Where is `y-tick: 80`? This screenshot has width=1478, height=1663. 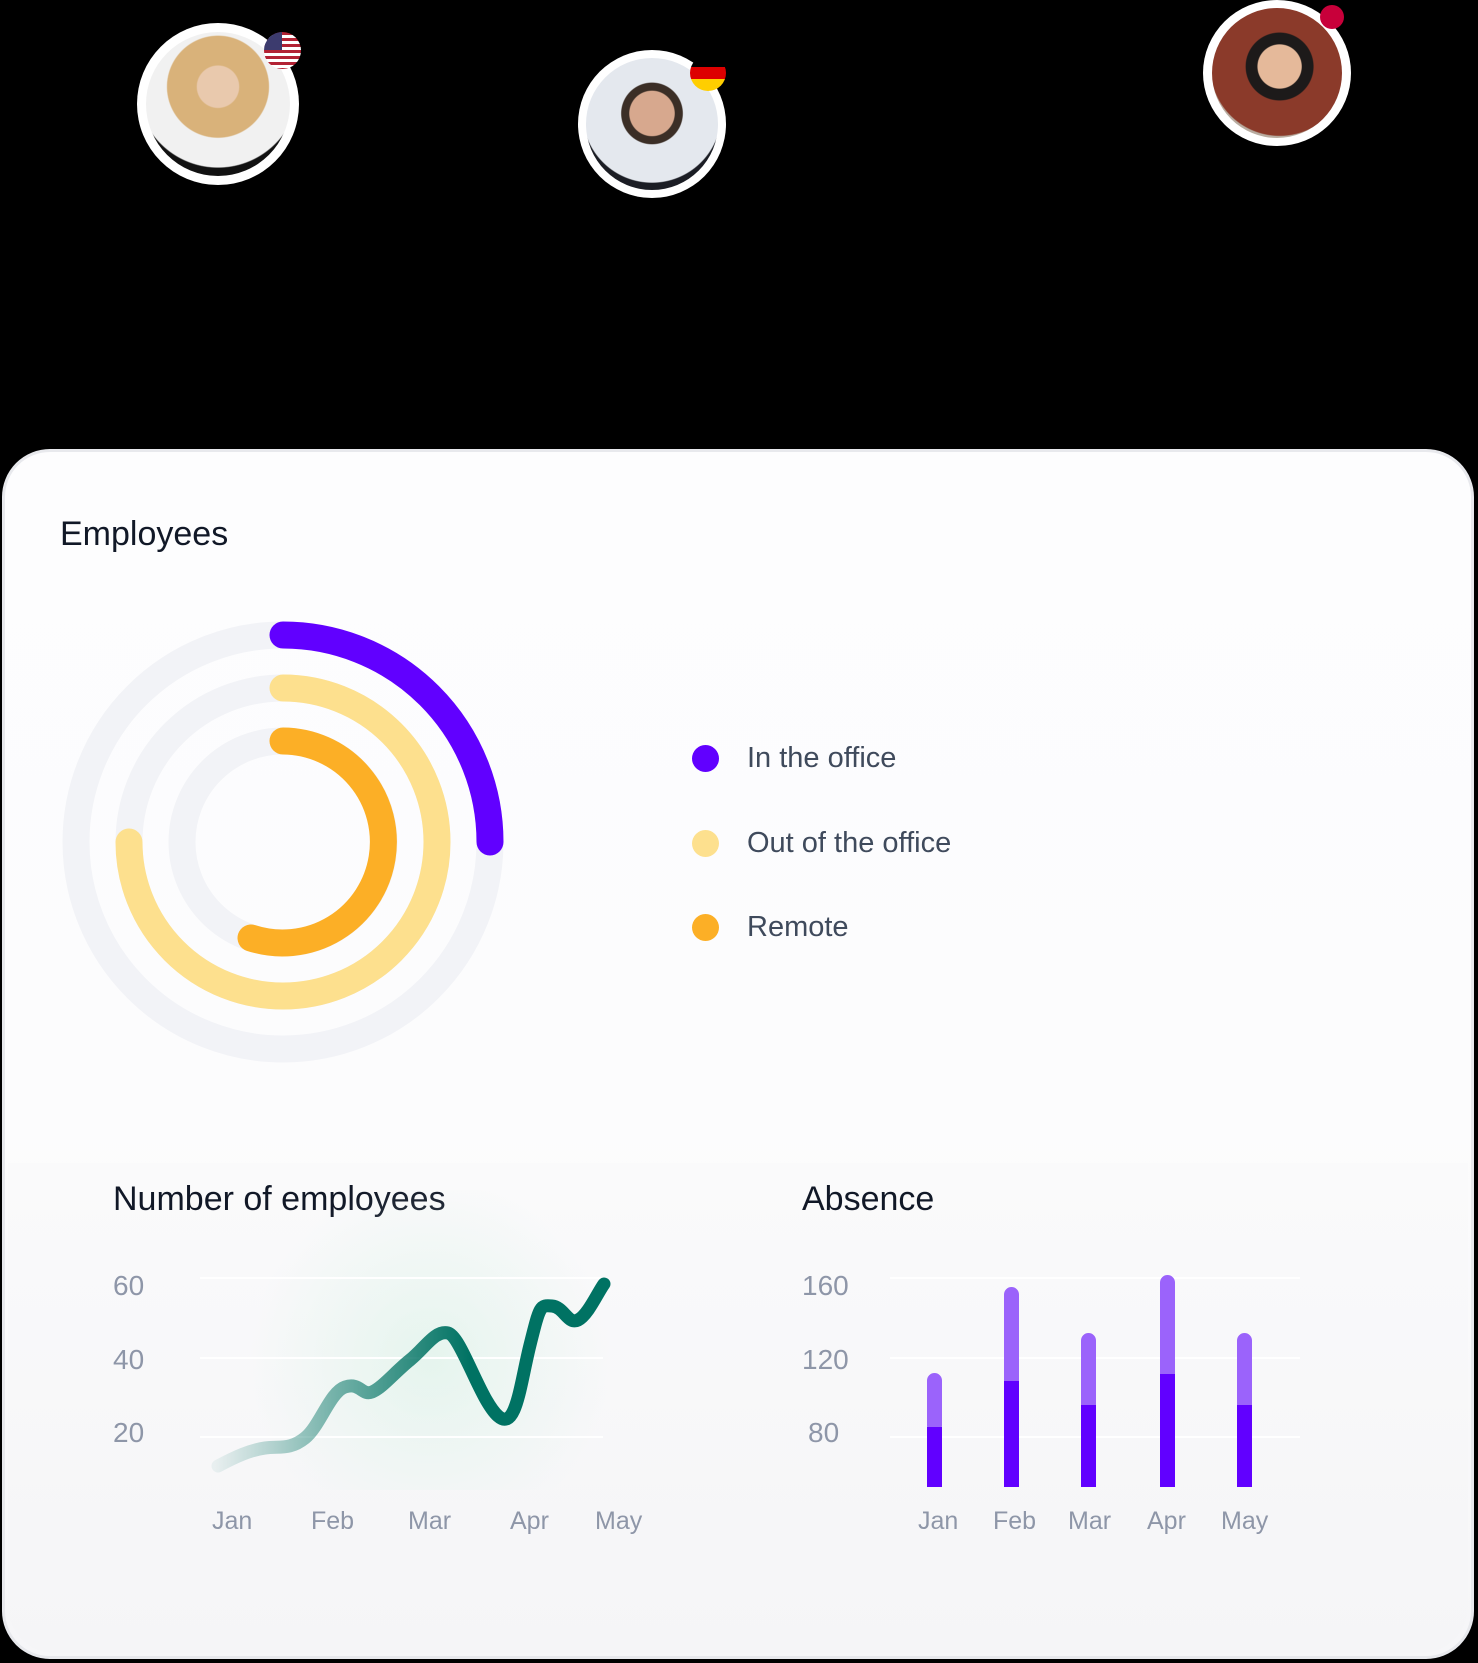
y-tick: 80 is located at coordinates (824, 1432).